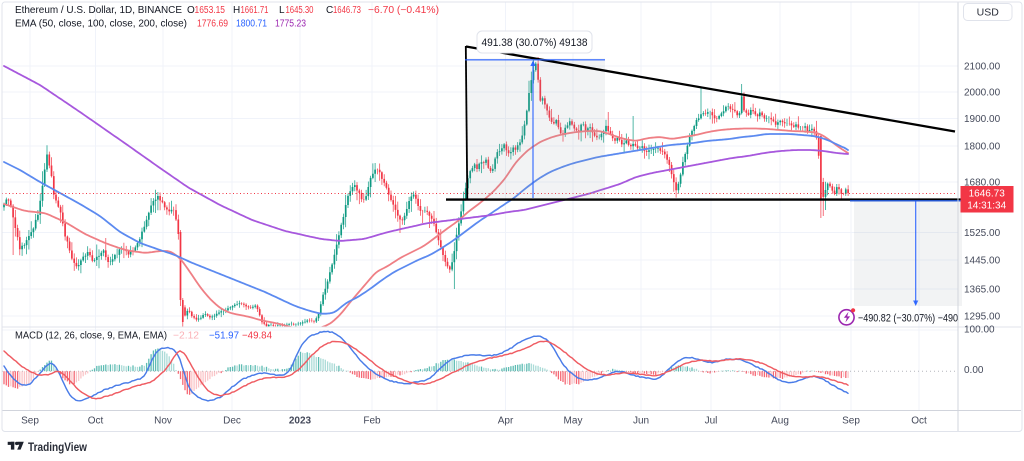 The width and height of the screenshot is (1024, 461). What do you see at coordinates (257, 336) in the screenshot?
I see `svg-text: −49.84` at bounding box center [257, 336].